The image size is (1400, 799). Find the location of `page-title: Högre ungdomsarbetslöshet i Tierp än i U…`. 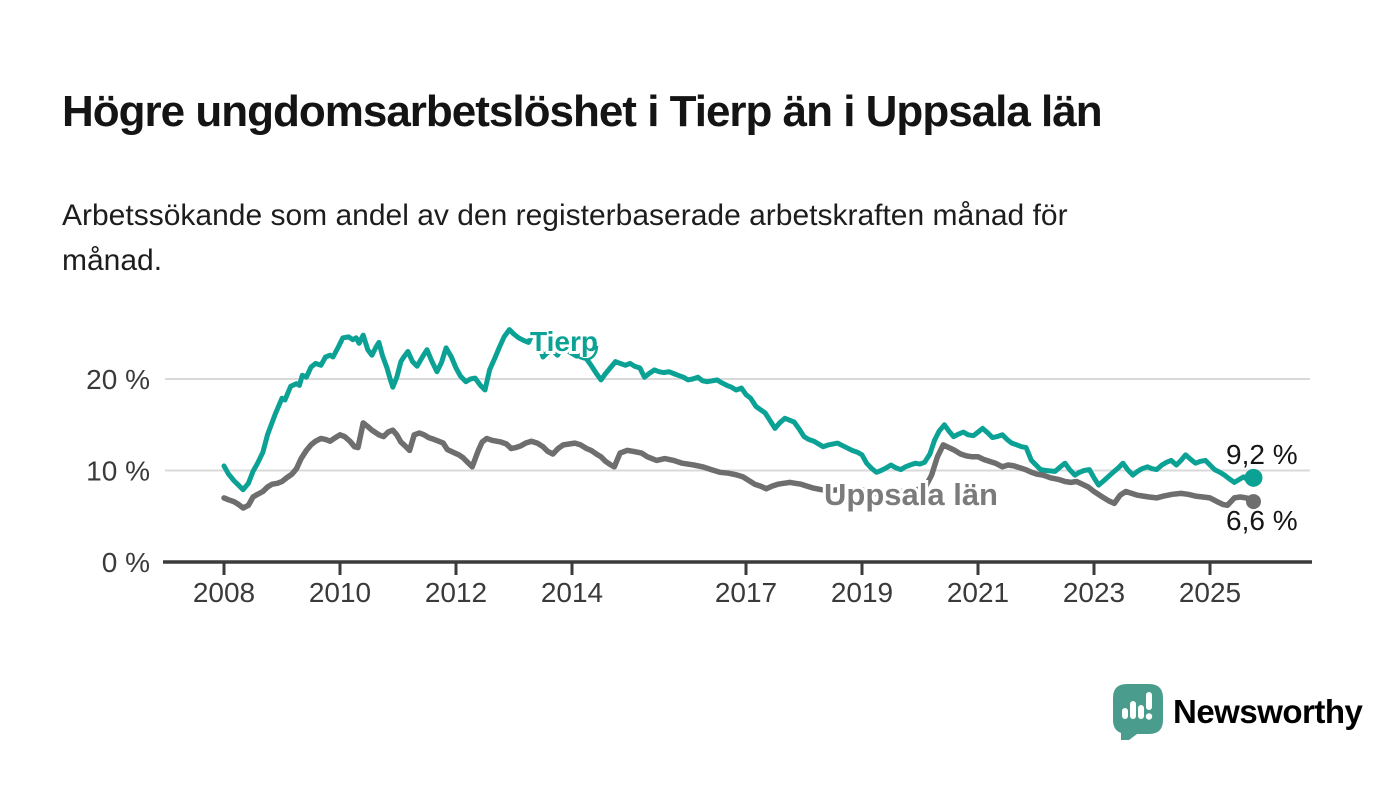

page-title: Högre ungdomsarbetslöshet i Tierp än i U… is located at coordinates (582, 112).